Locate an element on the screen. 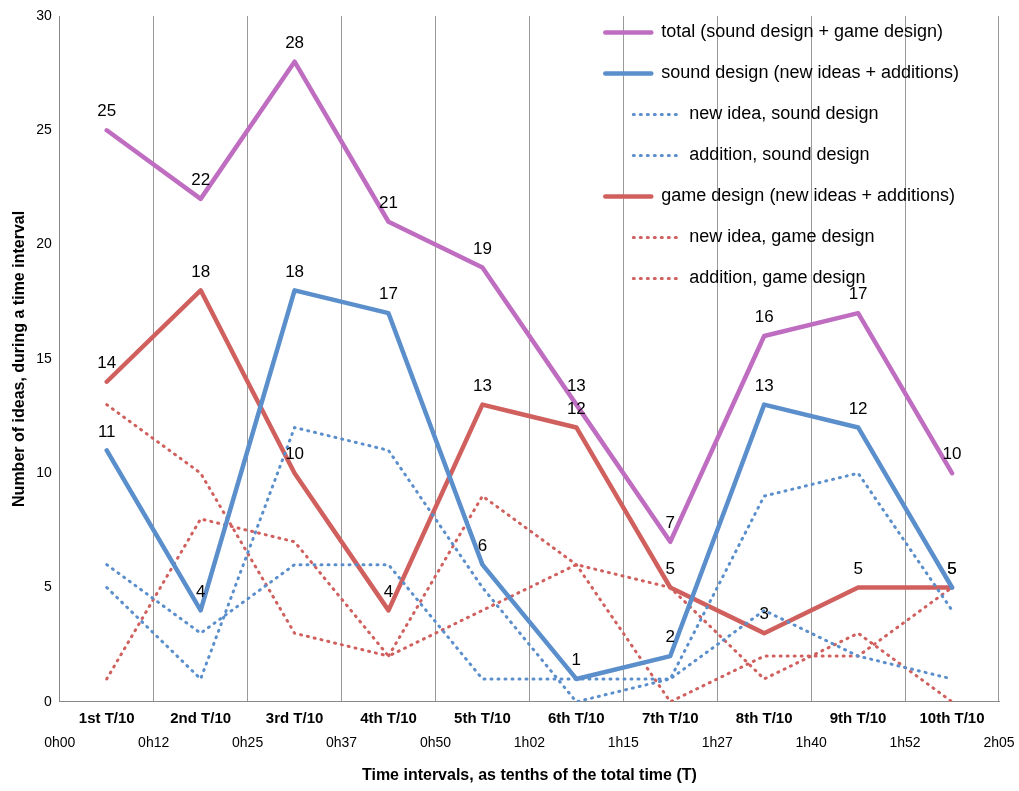  x-tick-label: 4th T/10 is located at coordinates (388, 717).